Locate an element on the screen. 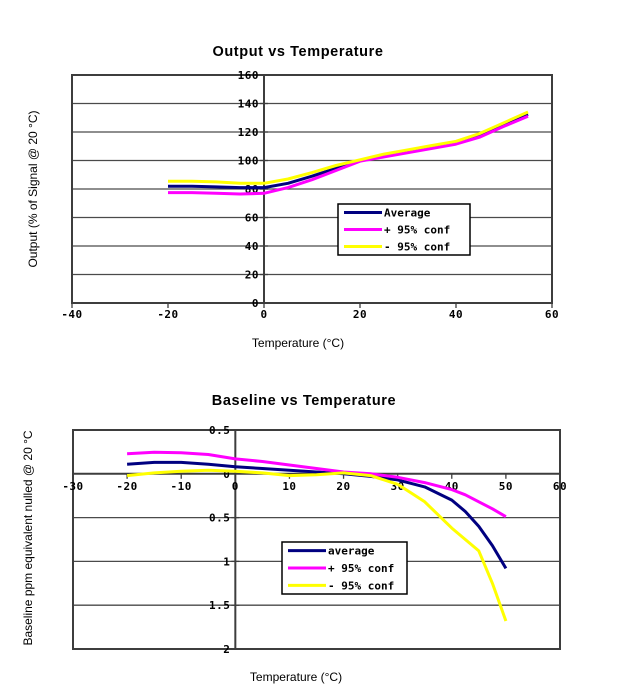 The width and height of the screenshot is (628, 689). y-tick-label: 60 is located at coordinates (252, 218).